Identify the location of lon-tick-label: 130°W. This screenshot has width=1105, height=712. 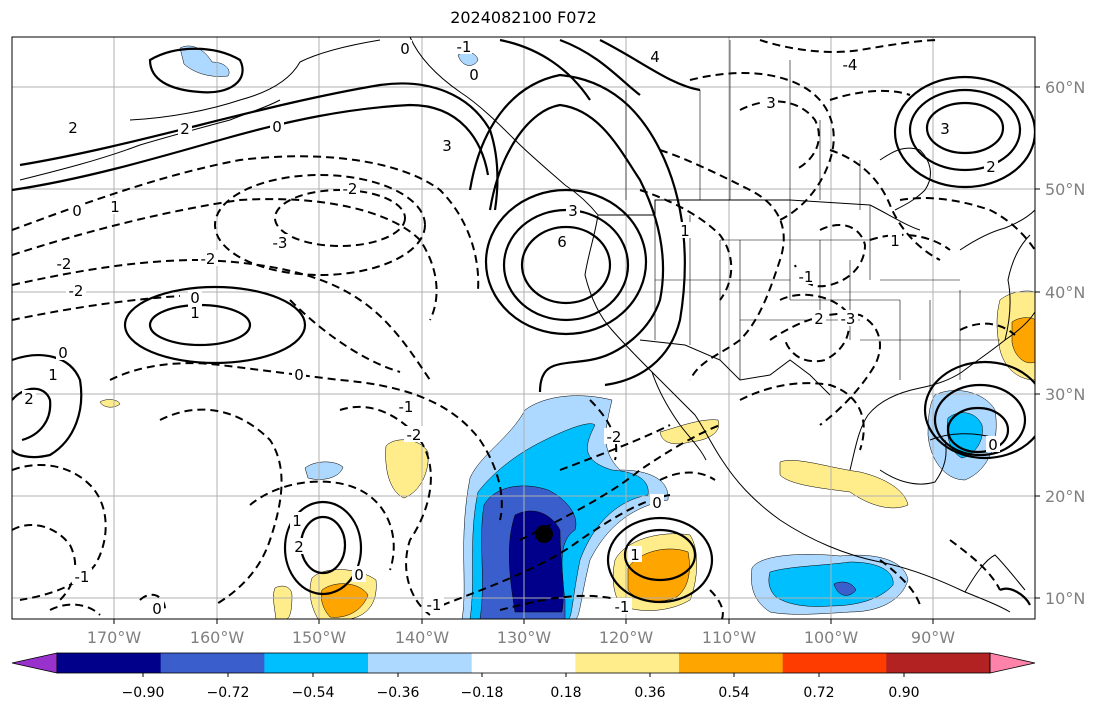
(524, 637).